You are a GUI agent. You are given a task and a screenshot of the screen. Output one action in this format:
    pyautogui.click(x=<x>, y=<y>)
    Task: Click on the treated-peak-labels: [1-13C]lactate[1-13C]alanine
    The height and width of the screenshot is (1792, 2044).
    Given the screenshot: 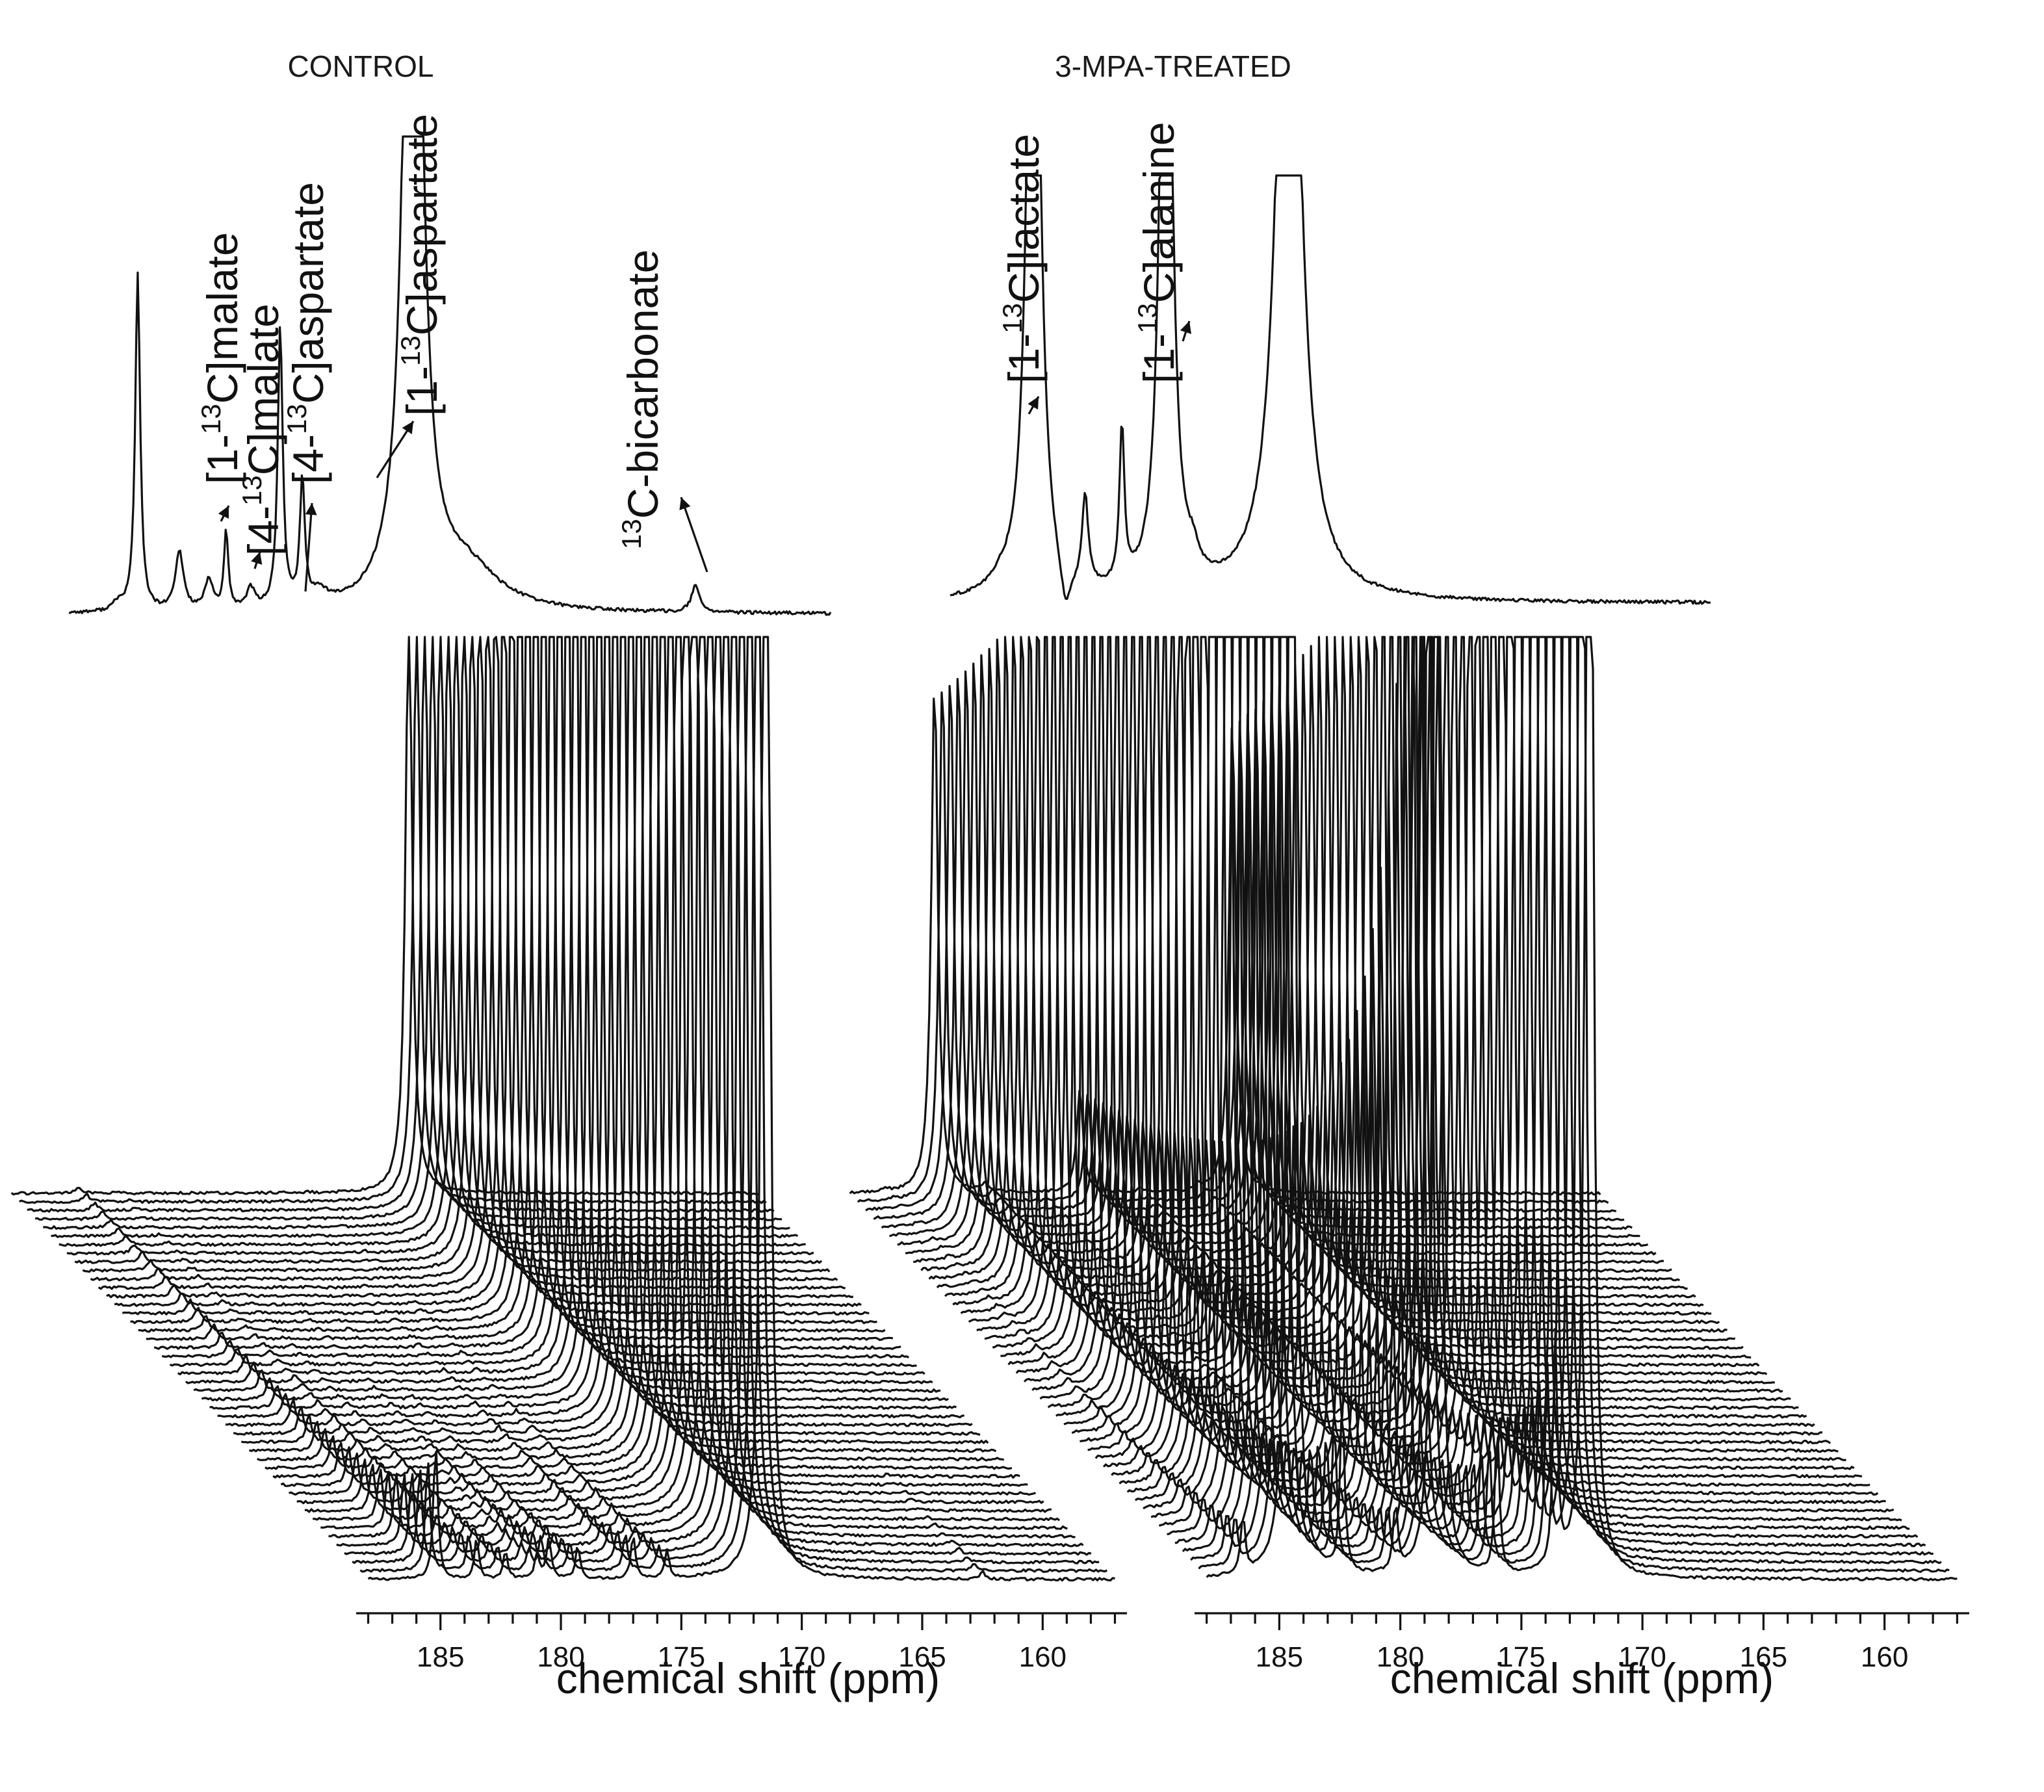 What is the action you would take?
    pyautogui.click(x=1094, y=268)
    